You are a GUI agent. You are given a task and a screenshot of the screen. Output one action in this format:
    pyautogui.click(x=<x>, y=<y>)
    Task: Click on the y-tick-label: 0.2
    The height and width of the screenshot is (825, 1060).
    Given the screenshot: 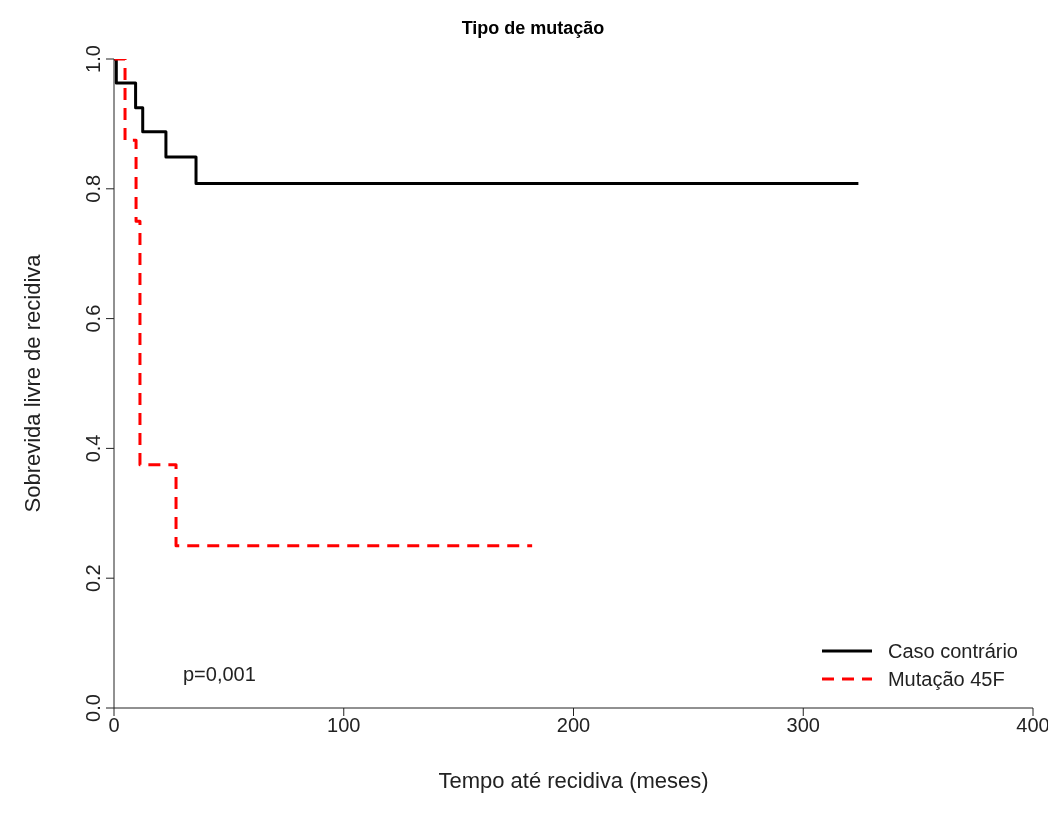 What is the action you would take?
    pyautogui.click(x=93, y=578)
    